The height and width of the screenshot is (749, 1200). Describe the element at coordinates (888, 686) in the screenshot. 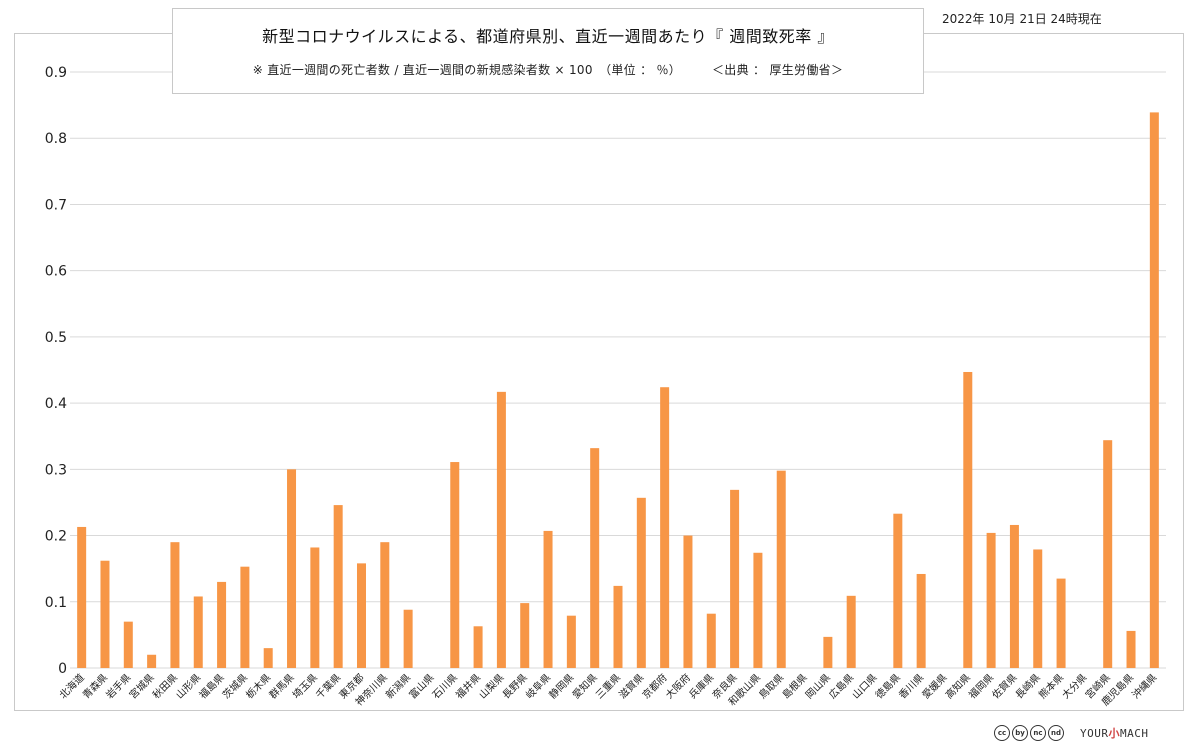

I see `x-tick-label: 徳島県` at that location.